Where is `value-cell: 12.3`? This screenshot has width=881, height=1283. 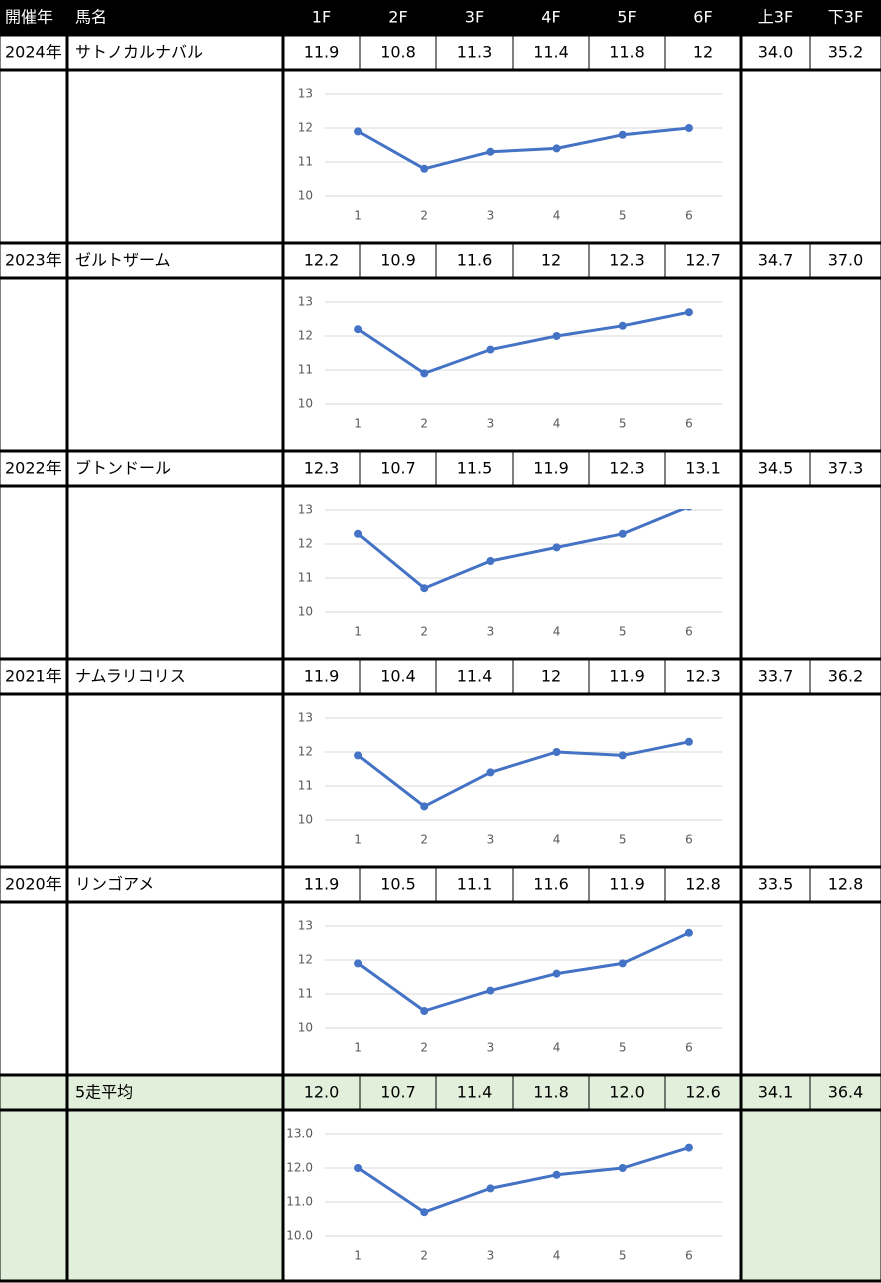
value-cell: 12.3 is located at coordinates (627, 468).